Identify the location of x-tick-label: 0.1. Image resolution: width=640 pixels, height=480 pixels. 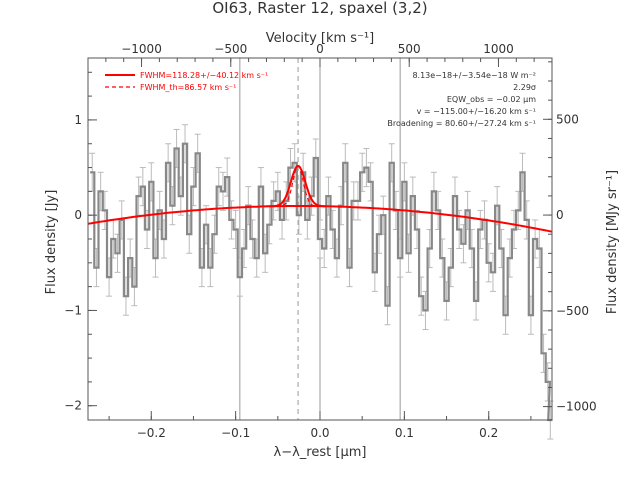
(404, 433).